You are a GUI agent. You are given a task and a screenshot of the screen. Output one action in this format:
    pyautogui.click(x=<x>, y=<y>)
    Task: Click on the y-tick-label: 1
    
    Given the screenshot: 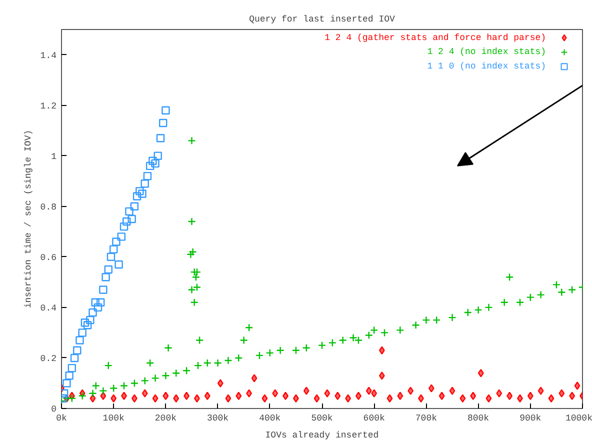 What is the action you would take?
    pyautogui.click(x=54, y=157)
    